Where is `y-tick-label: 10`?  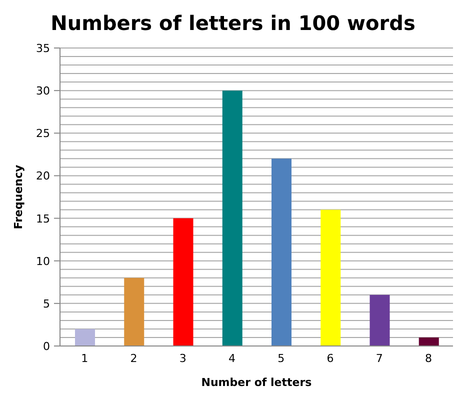 y-tick-label: 10 is located at coordinates (43, 261).